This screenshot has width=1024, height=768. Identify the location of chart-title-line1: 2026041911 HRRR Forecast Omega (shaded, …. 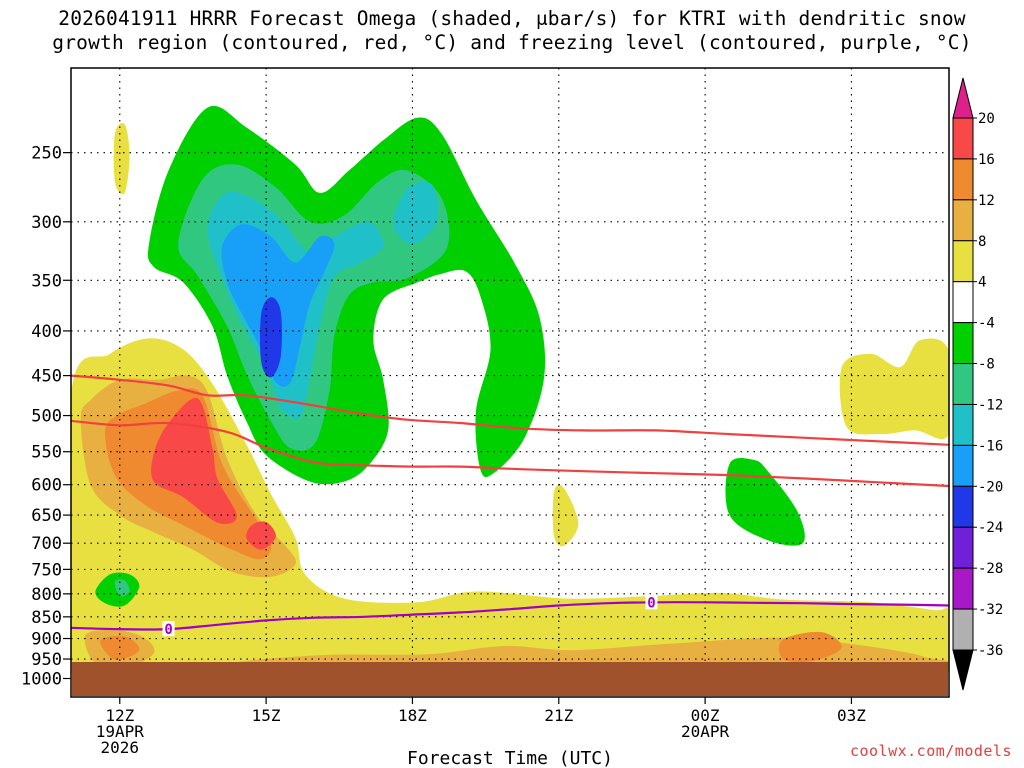
(512, 18).